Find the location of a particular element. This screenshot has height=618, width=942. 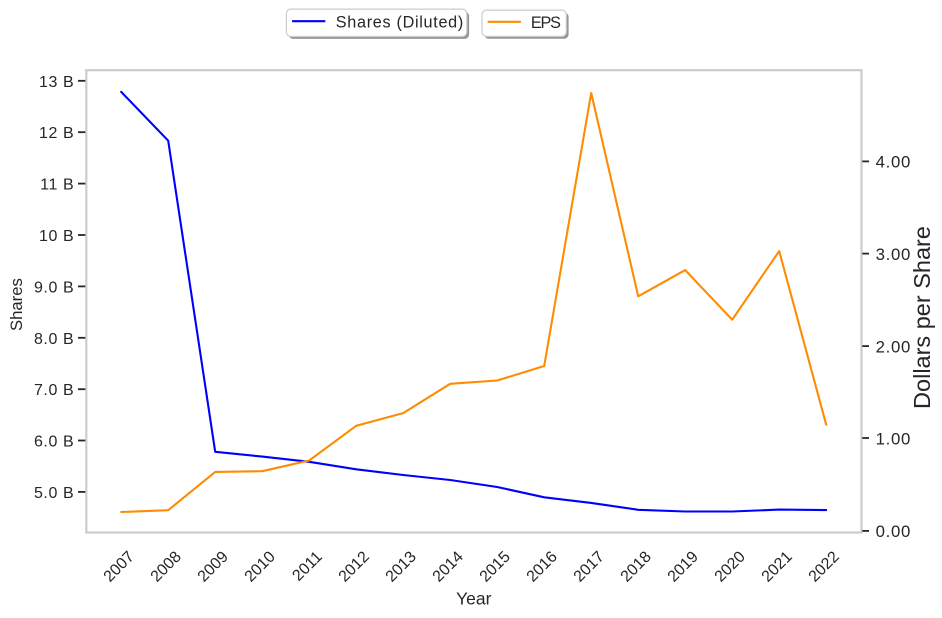

svg-text: 1.00 is located at coordinates (893, 438).